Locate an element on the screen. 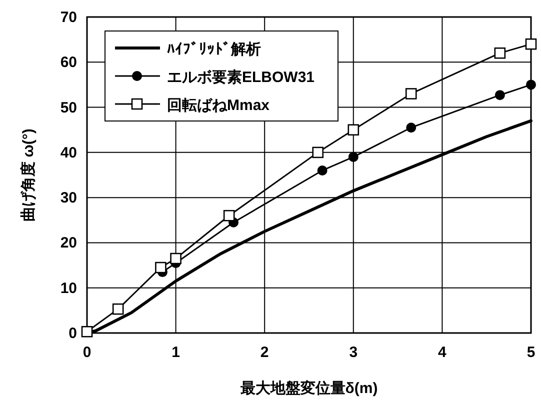 Image resolution: width=541 pixels, height=406 pixels. x-tick-label: 4 is located at coordinates (443, 352).